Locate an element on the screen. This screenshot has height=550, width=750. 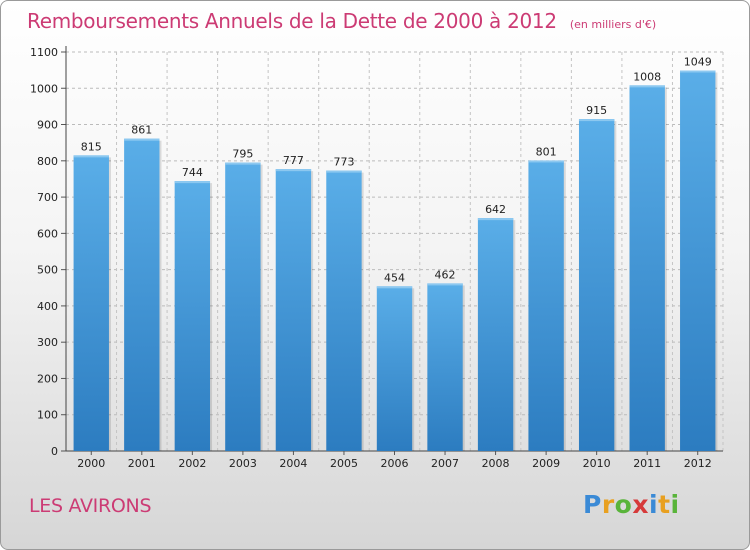
value-label-2001: 861 is located at coordinates (141, 130).